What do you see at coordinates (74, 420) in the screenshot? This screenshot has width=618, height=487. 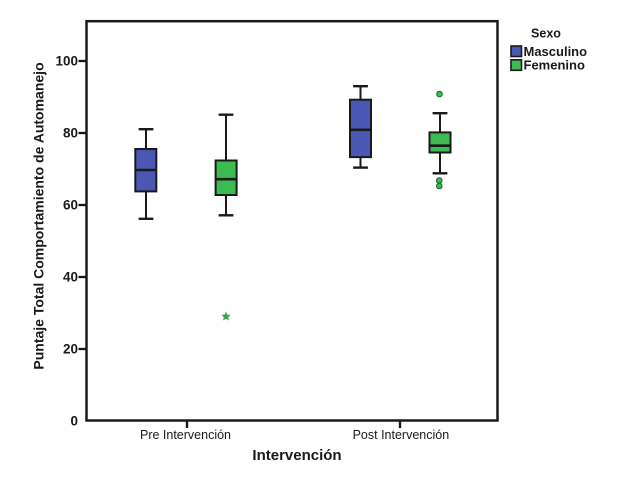 I see `svg-text: 0` at bounding box center [74, 420].